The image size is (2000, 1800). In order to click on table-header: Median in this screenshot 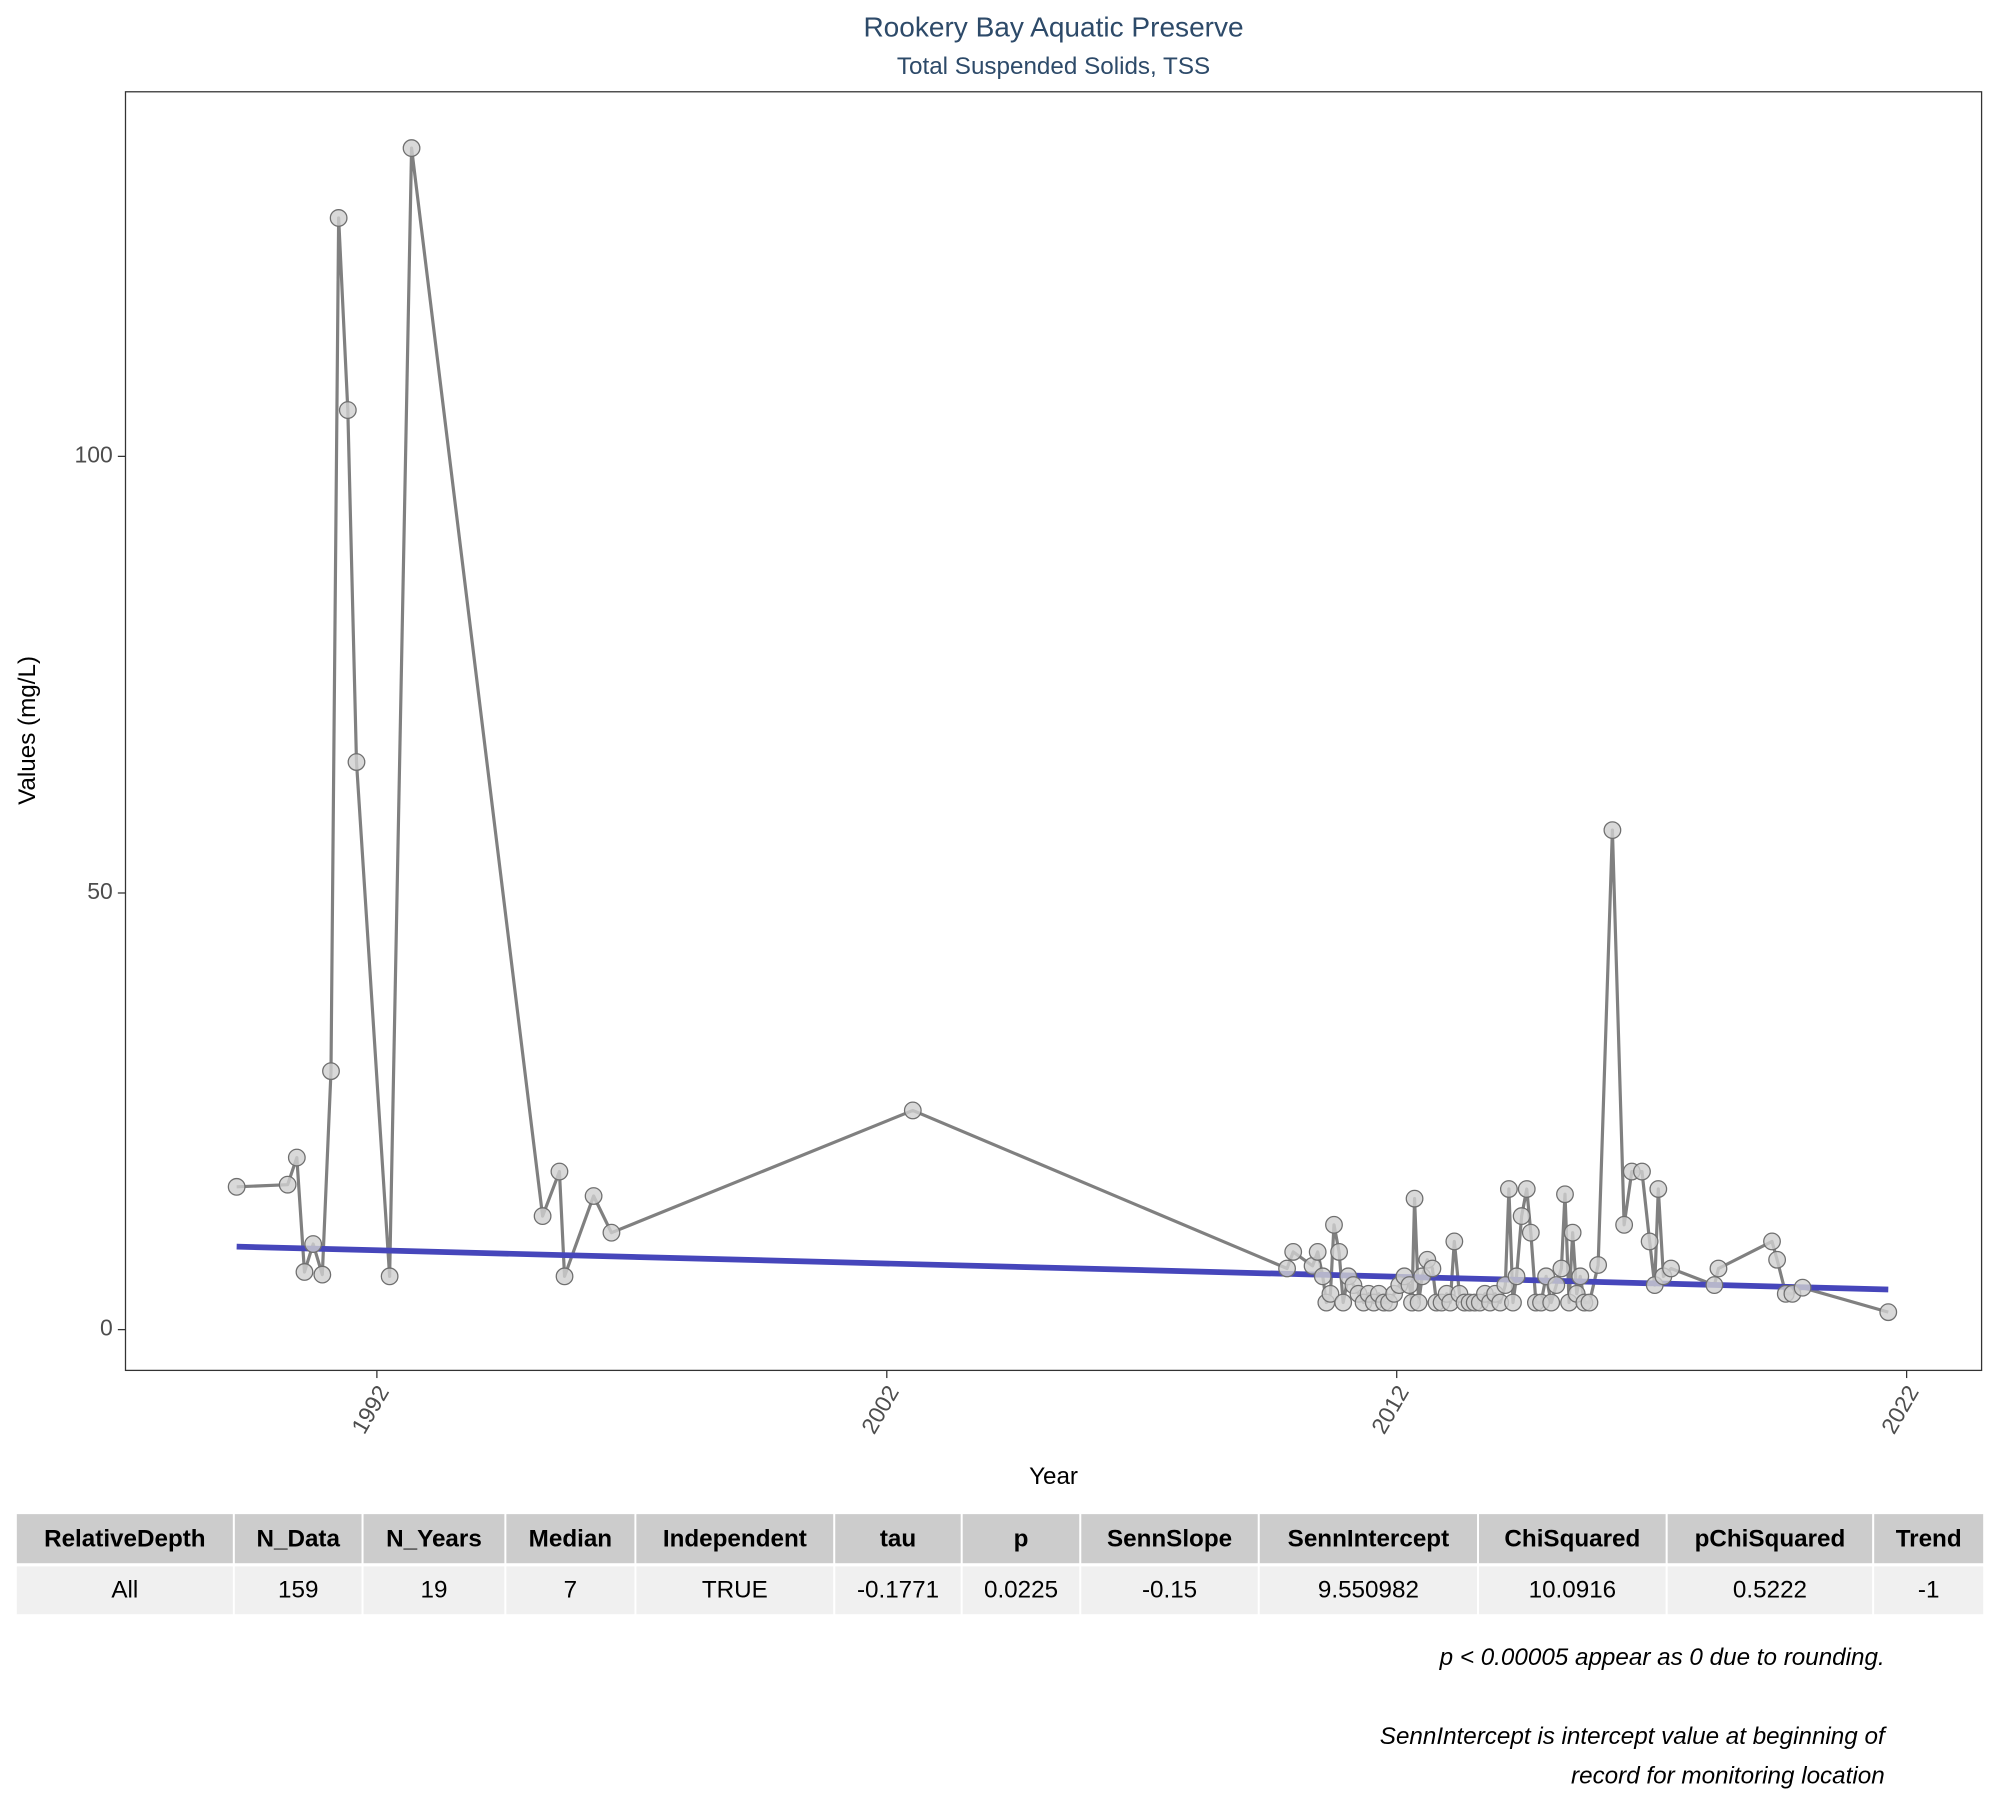, I will do `click(570, 1538)`.